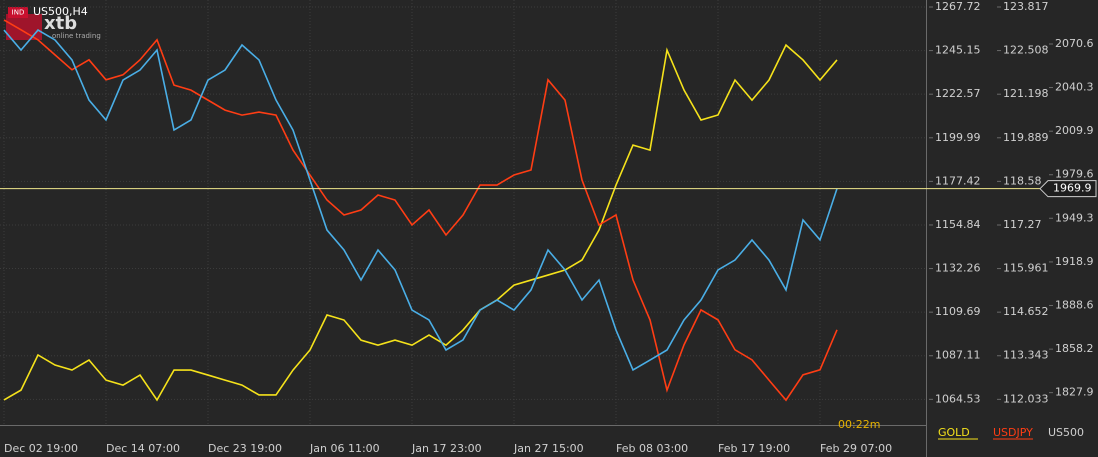  What do you see at coordinates (1026, 268) in the screenshot?
I see `y-tick-label: 115.961` at bounding box center [1026, 268].